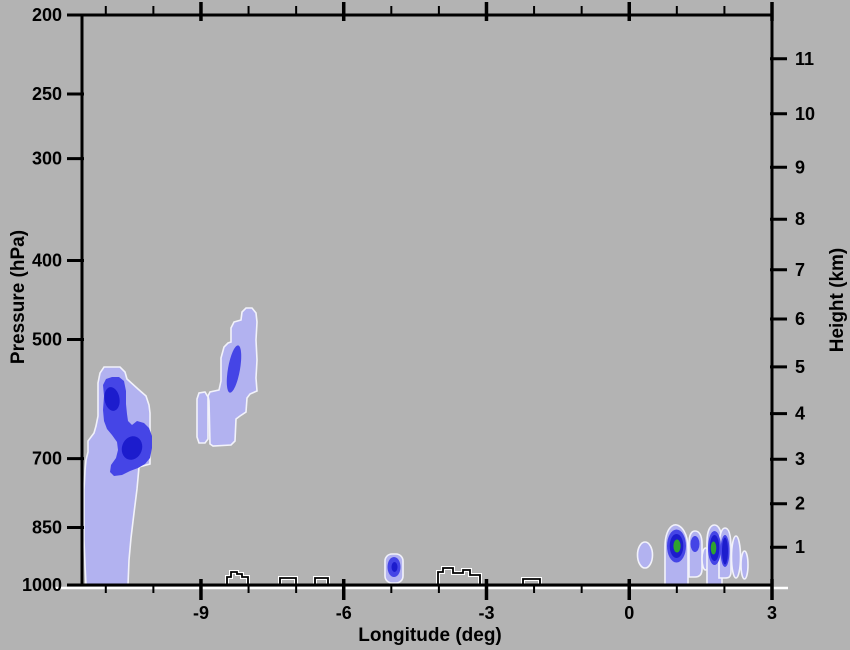 This screenshot has width=850, height=650. Describe the element at coordinates (47, 527) in the screenshot. I see `pressure-tick-label: 850` at that location.